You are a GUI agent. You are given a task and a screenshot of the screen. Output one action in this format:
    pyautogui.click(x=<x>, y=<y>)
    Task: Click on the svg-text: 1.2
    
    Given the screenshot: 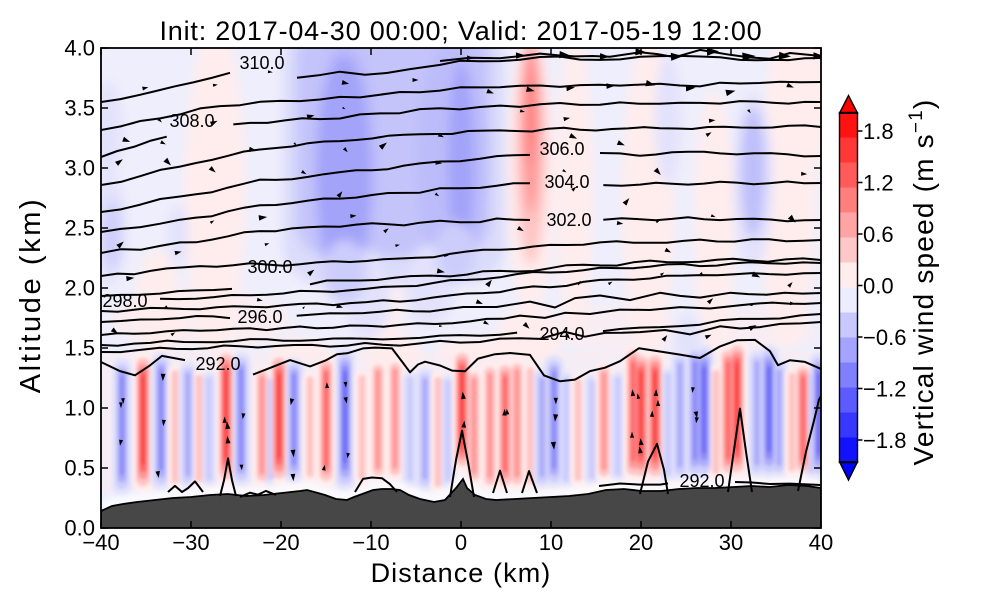 What is the action you would take?
    pyautogui.click(x=878, y=183)
    